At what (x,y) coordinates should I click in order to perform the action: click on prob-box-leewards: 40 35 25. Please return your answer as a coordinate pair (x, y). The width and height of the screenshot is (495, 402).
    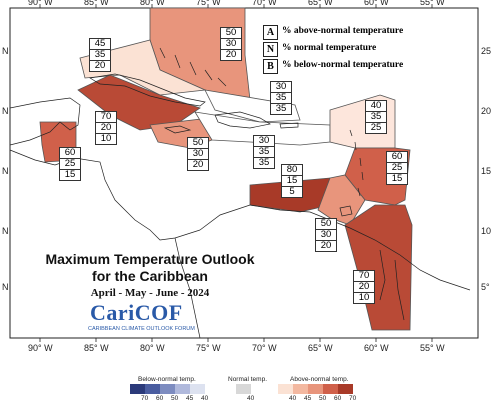
    Looking at the image, I should click on (376, 117).